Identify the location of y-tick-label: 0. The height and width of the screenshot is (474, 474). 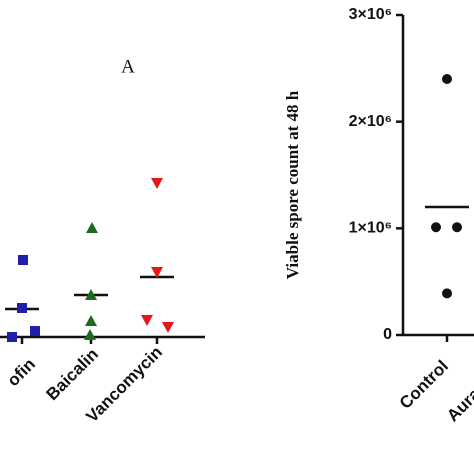
(387, 334).